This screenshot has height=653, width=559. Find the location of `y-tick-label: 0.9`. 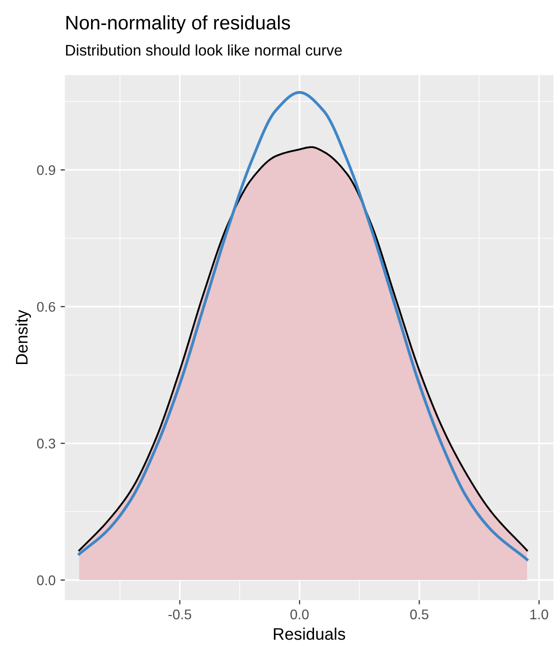

y-tick-label: 0.9 is located at coordinates (46, 170).